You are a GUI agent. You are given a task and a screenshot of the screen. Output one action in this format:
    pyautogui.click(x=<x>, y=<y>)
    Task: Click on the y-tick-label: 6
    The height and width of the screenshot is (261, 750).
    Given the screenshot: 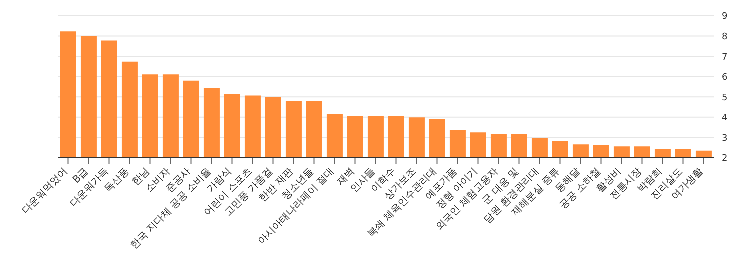 What is the action you would take?
    pyautogui.click(x=725, y=78)
    